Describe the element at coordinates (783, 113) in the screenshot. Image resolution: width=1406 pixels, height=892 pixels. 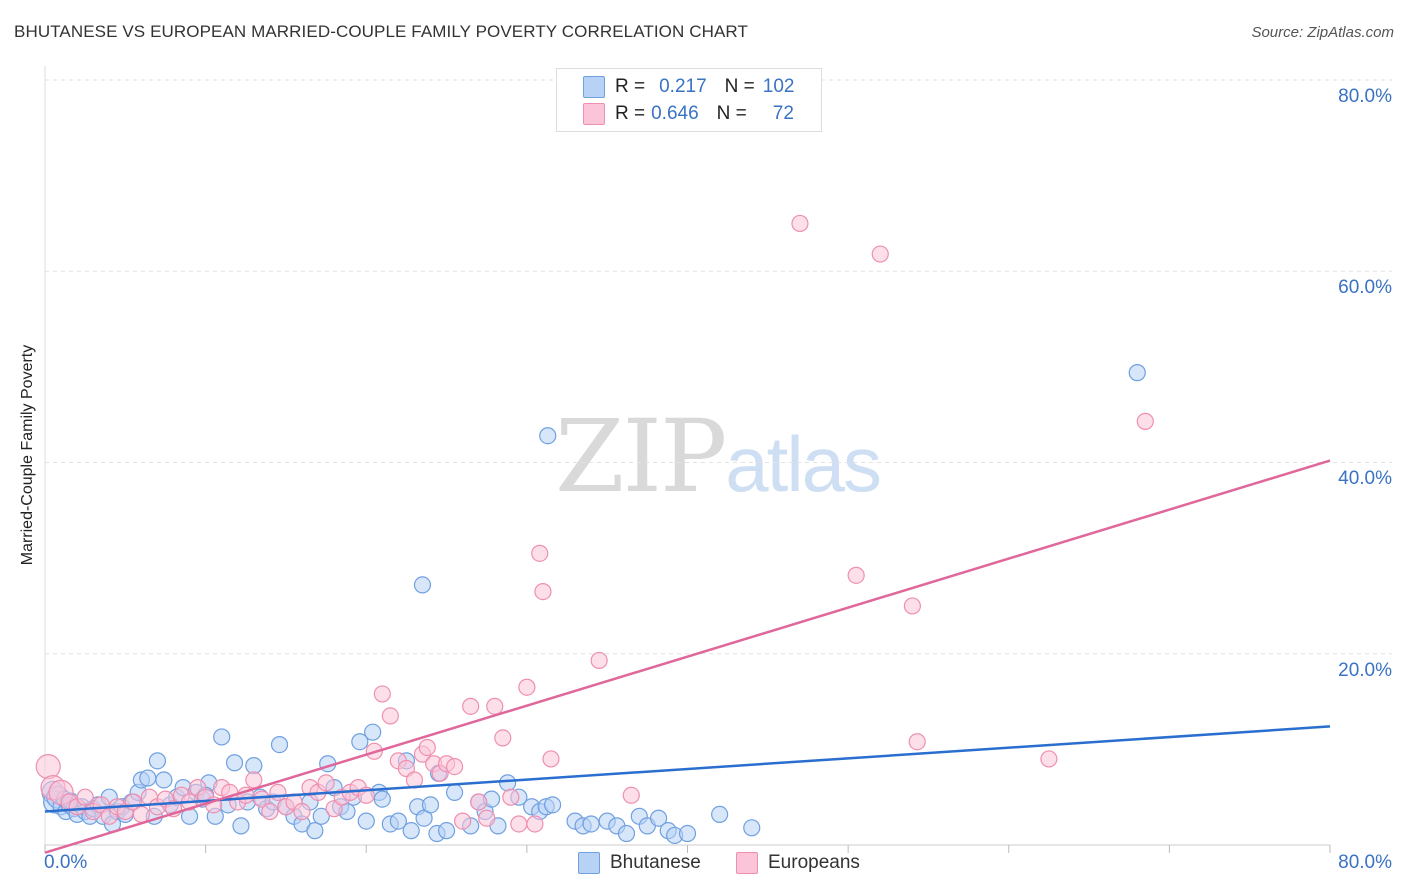
I see `legend-n-value: 72` at that location.